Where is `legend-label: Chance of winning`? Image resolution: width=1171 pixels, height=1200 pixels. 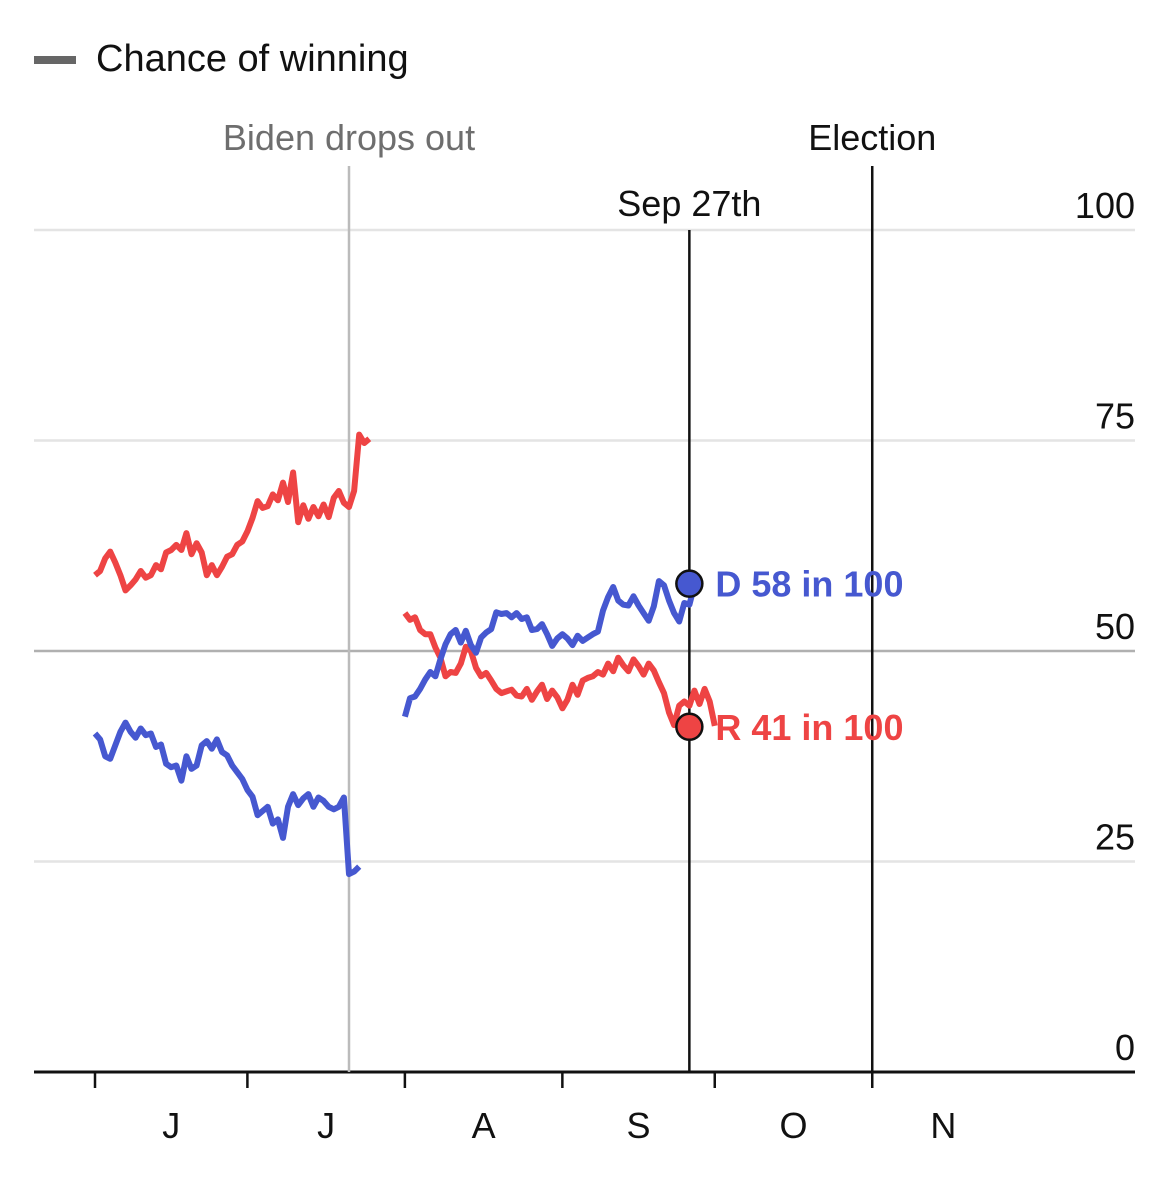 legend-label: Chance of winning is located at coordinates (252, 59).